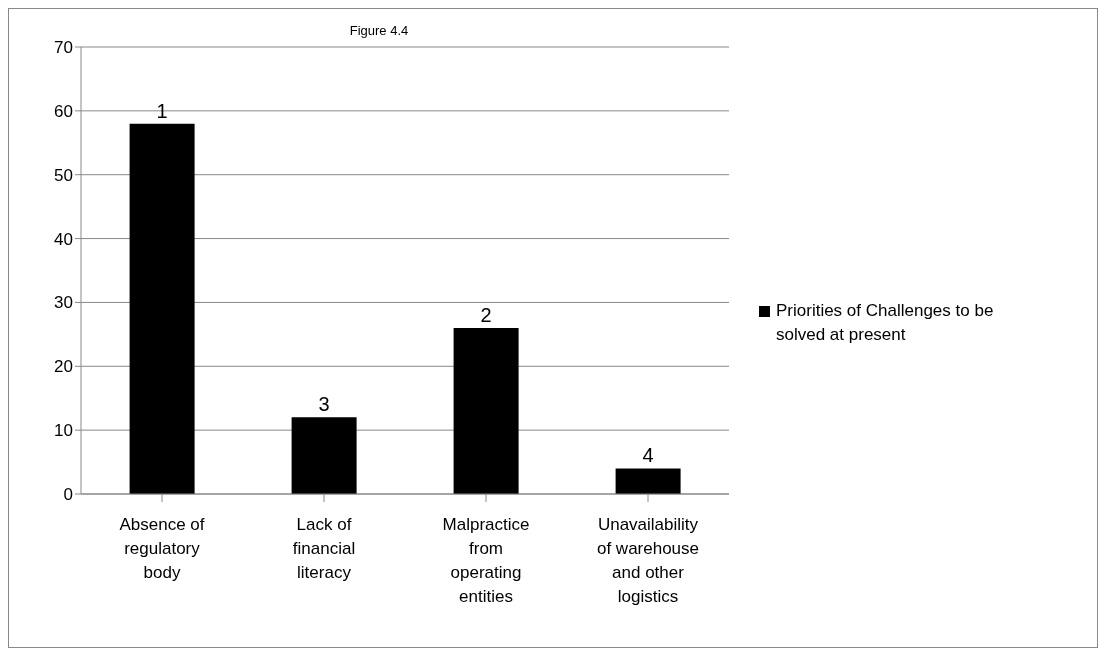 This screenshot has width=1108, height=657. What do you see at coordinates (486, 314) in the screenshot?
I see `annotation: 2` at bounding box center [486, 314].